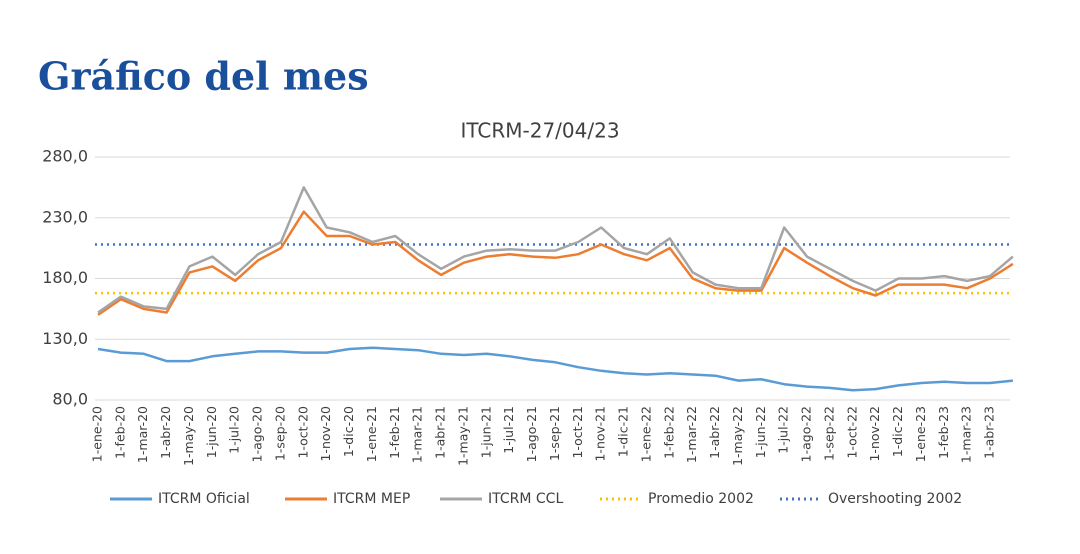  Describe the element at coordinates (760, 432) in the screenshot. I see `x-tick-label: 1-jun-22` at that location.